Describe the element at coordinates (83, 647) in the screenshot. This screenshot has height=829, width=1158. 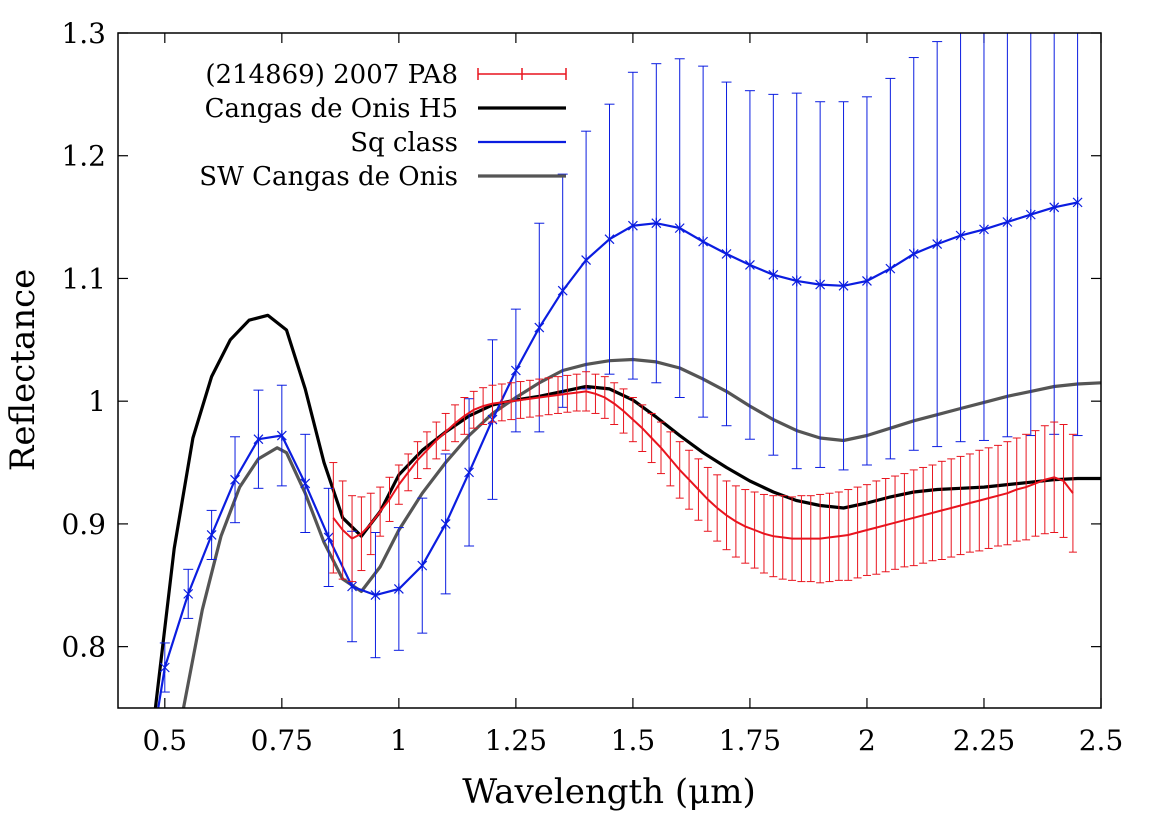
I see `y-tick-label: 0.8` at that location.